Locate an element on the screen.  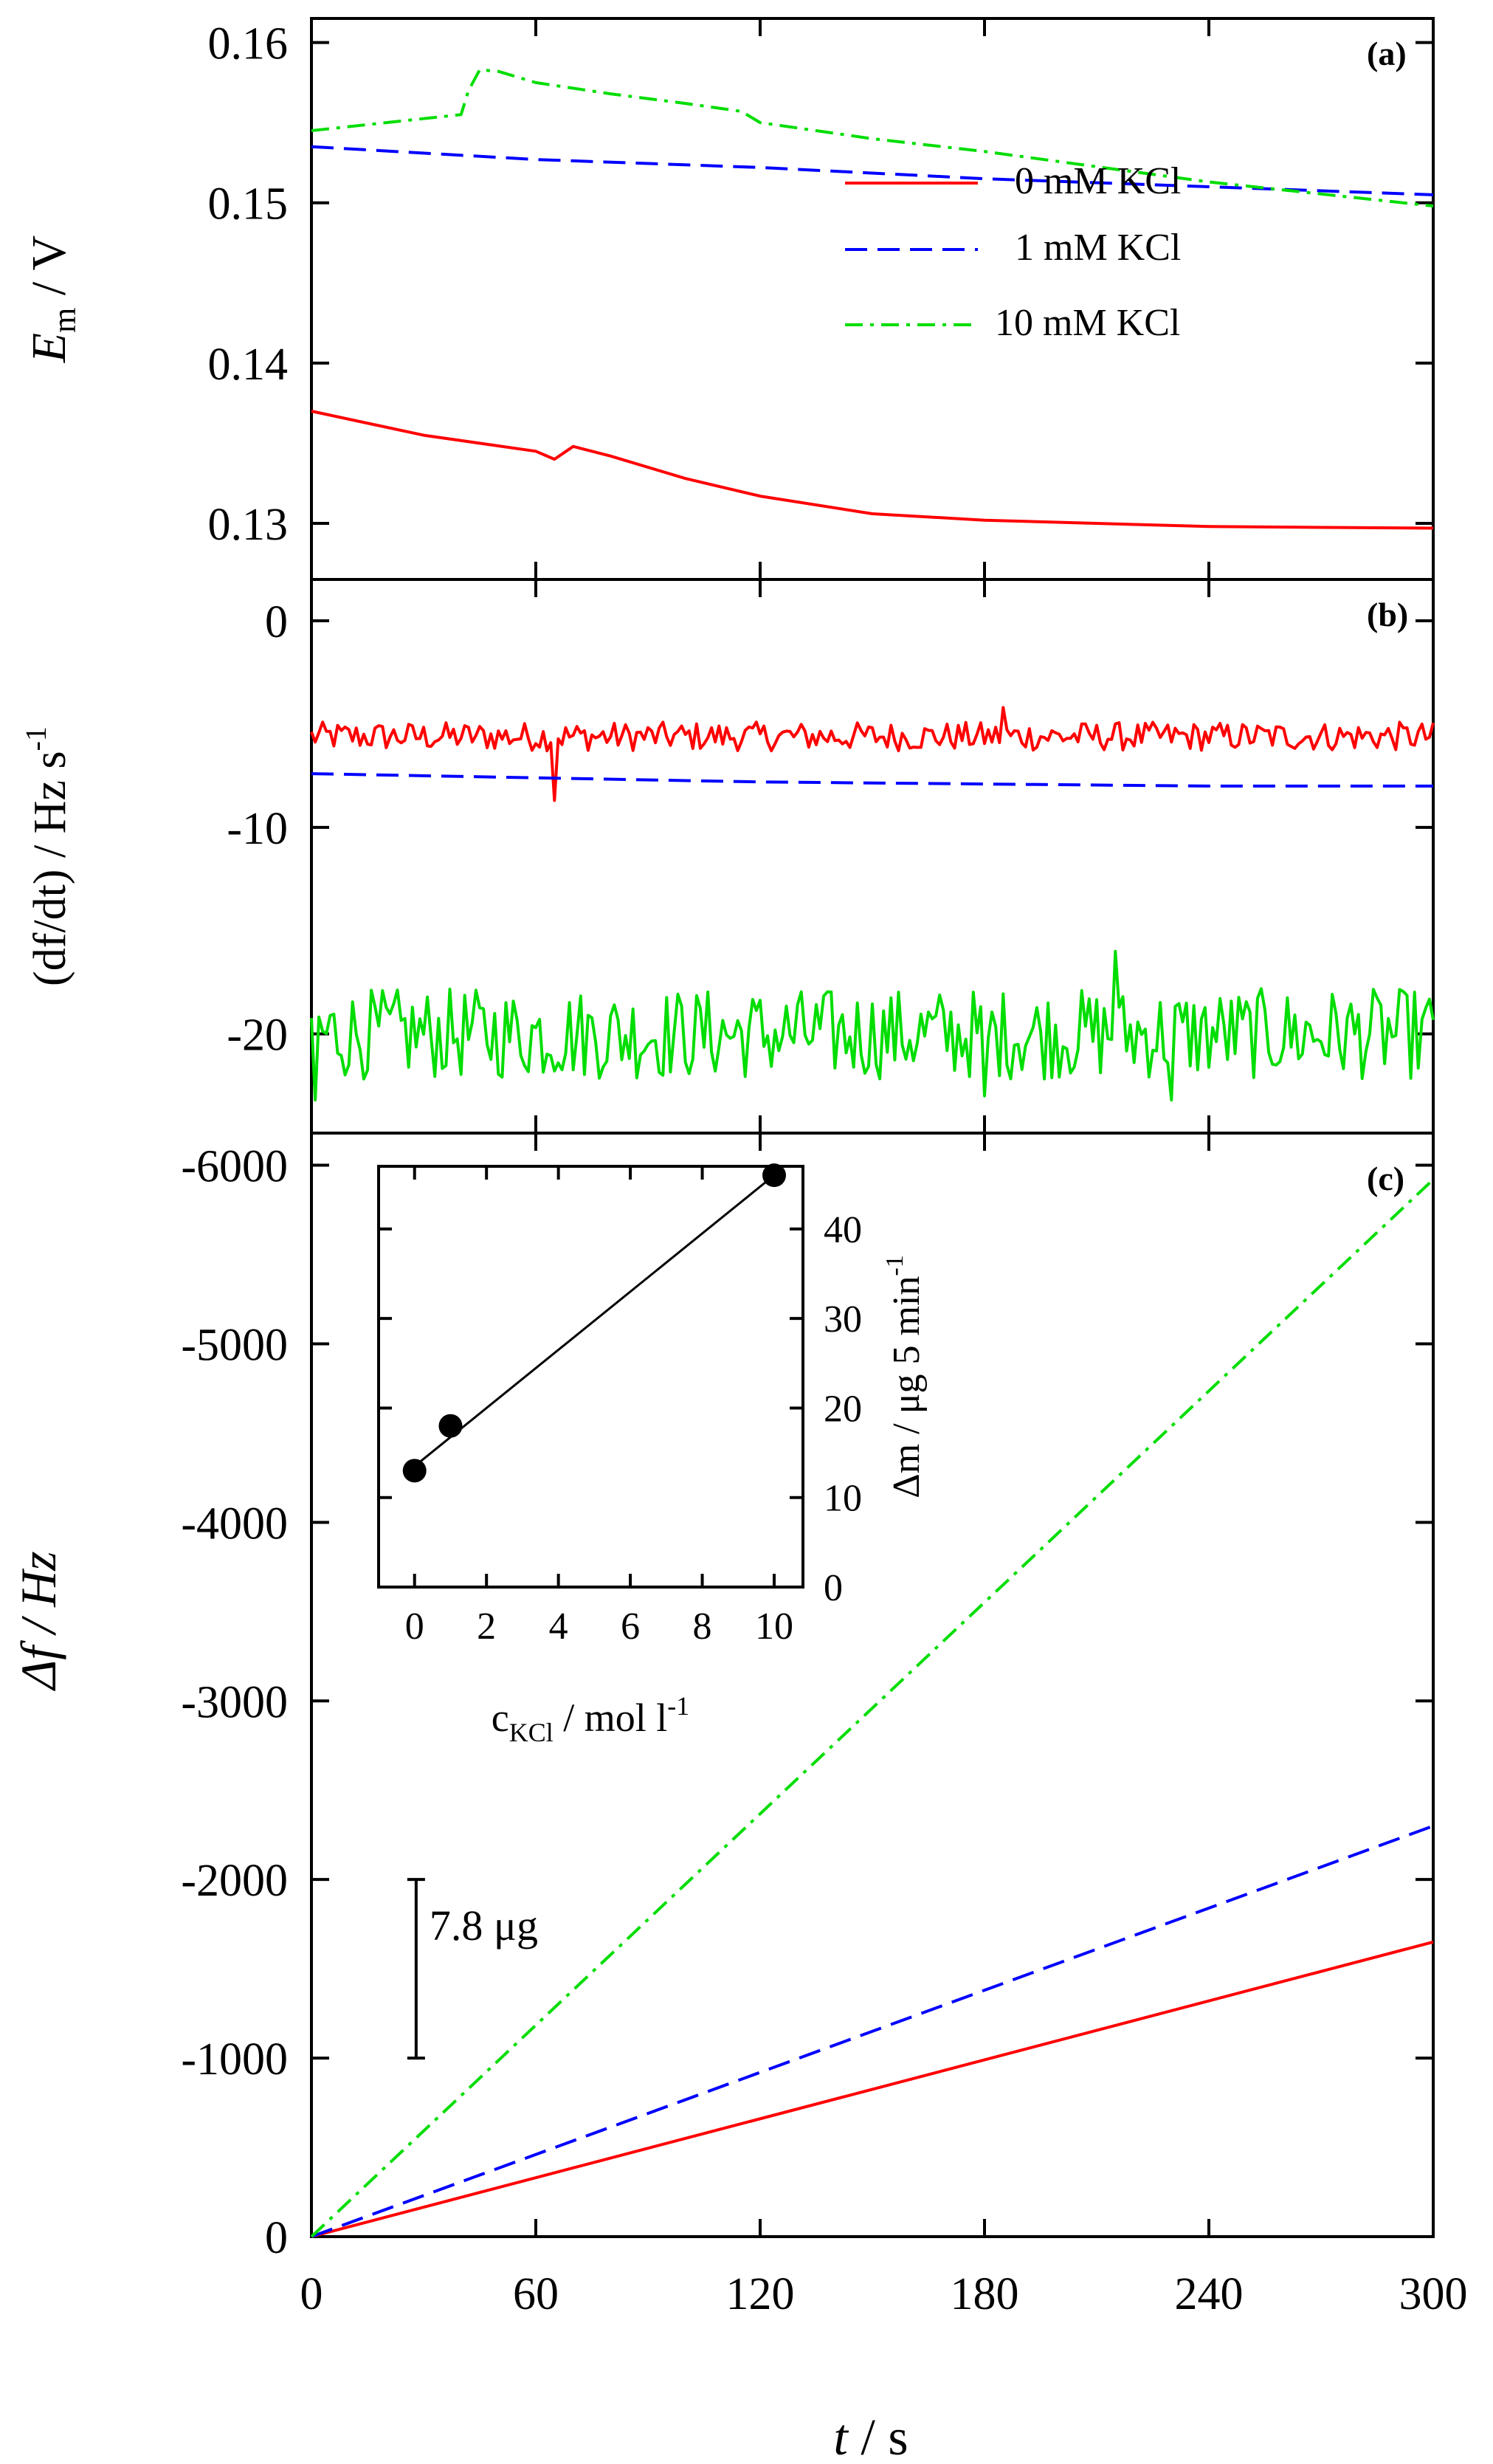
panel-b-label: (b) is located at coordinates (1387, 614).